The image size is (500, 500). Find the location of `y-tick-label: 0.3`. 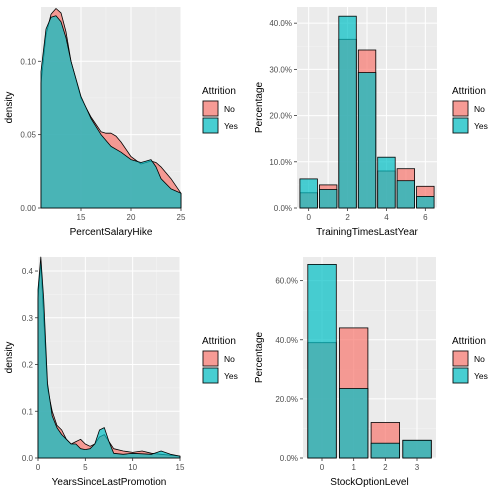

y-tick-label: 0.3 is located at coordinates (28, 318).